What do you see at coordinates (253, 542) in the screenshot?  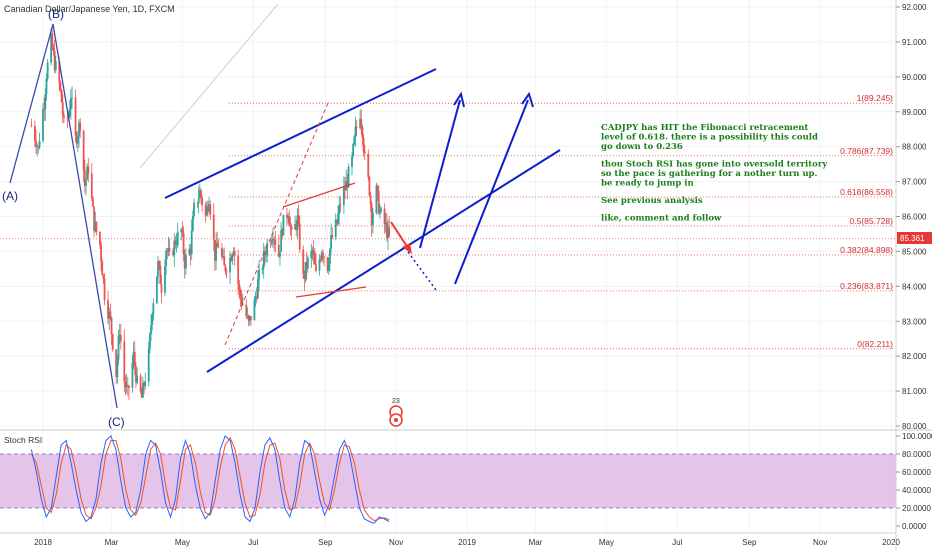 I see `time-tick-label: Jul` at bounding box center [253, 542].